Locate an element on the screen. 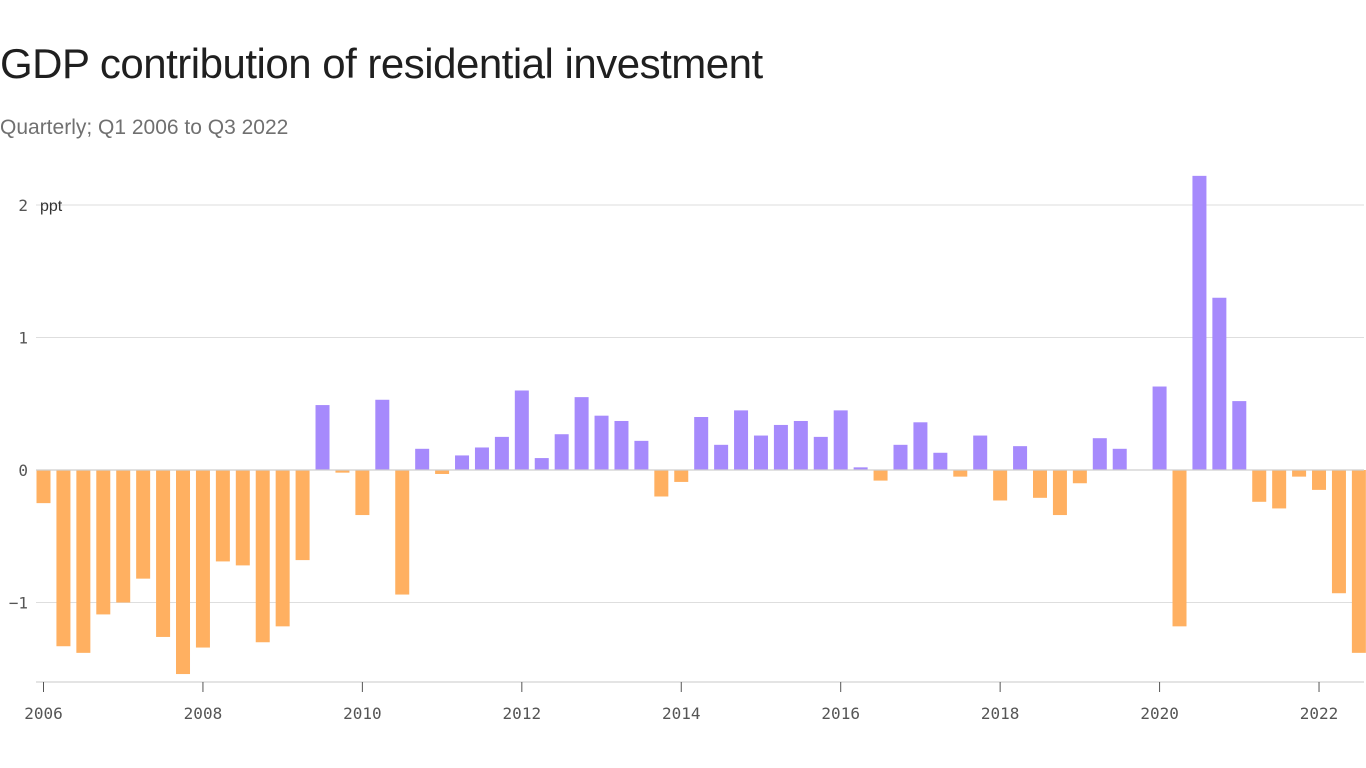  x-axis: 2006 2008 2010 2012 2014 2016 2018 2020 2022 is located at coordinates (694, 702).